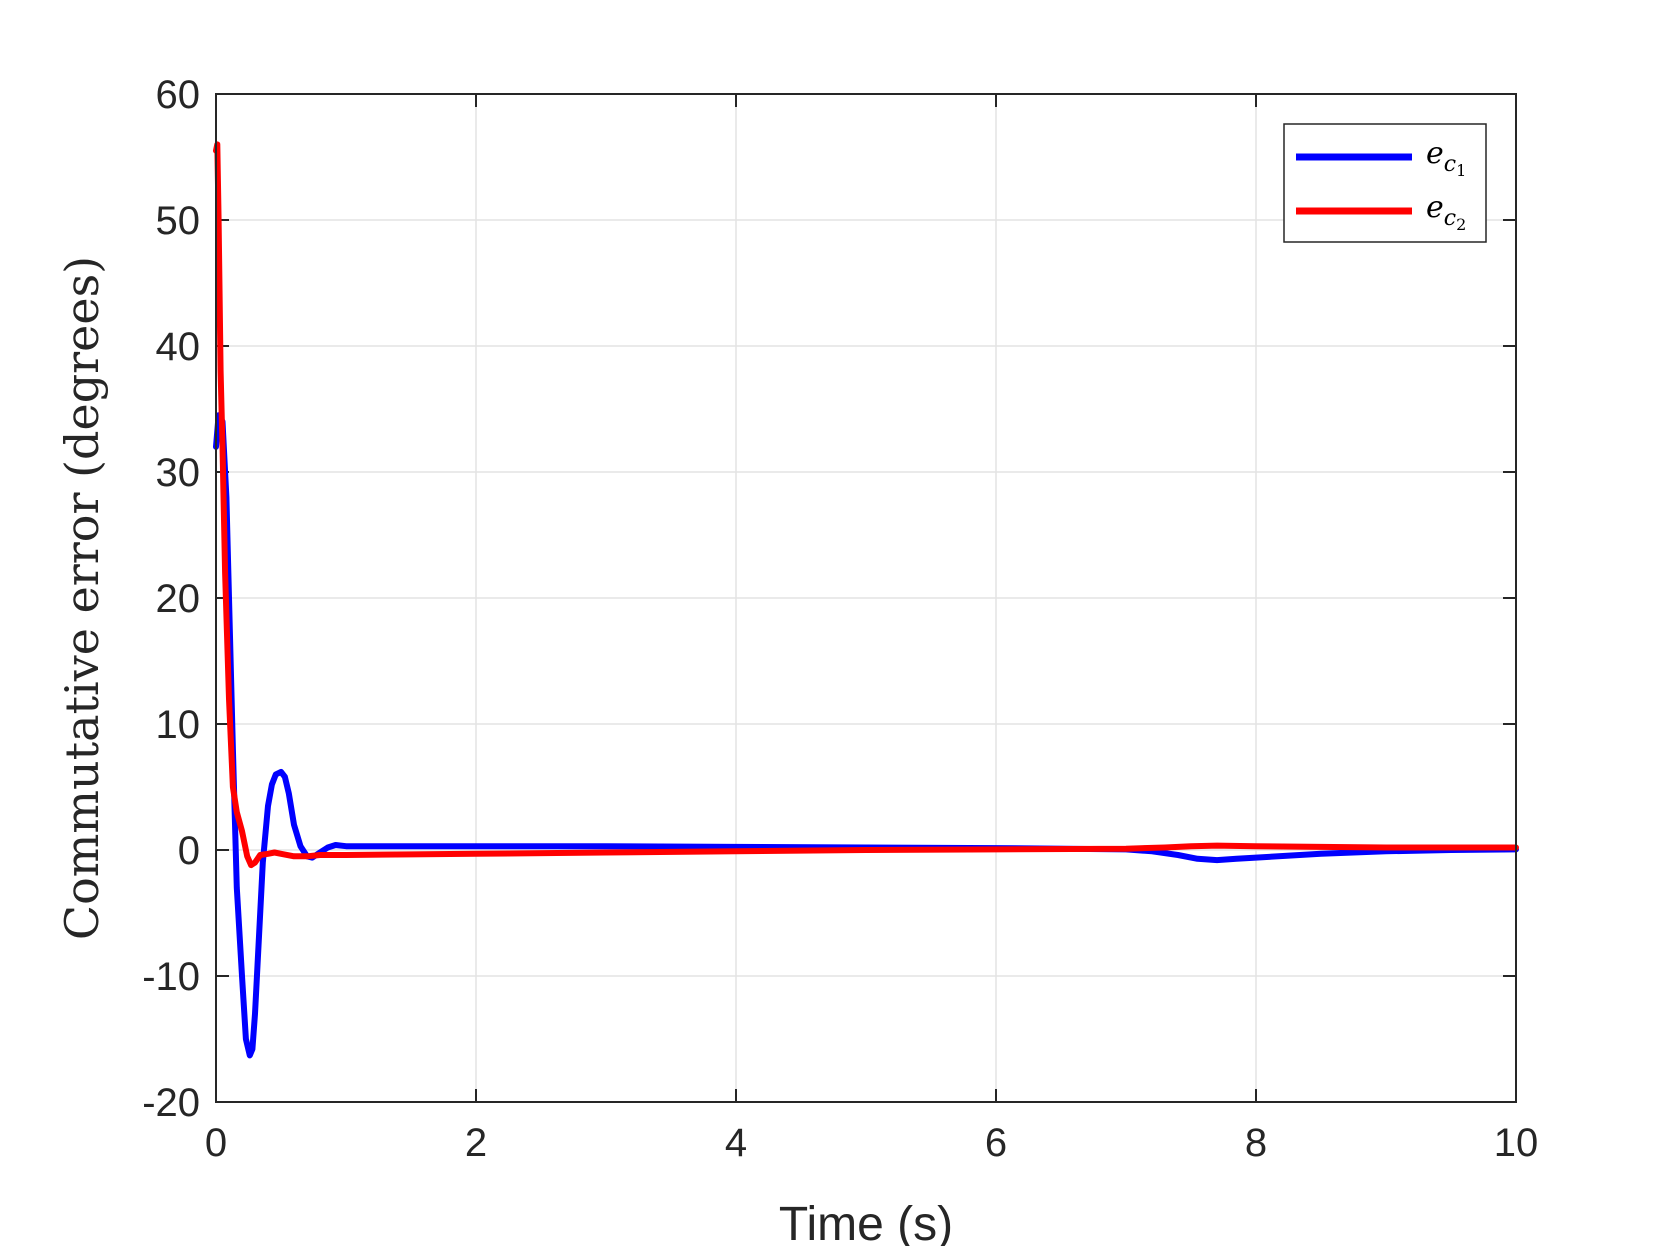  I want to click on x-tick-label: 2, so click(476, 1143).